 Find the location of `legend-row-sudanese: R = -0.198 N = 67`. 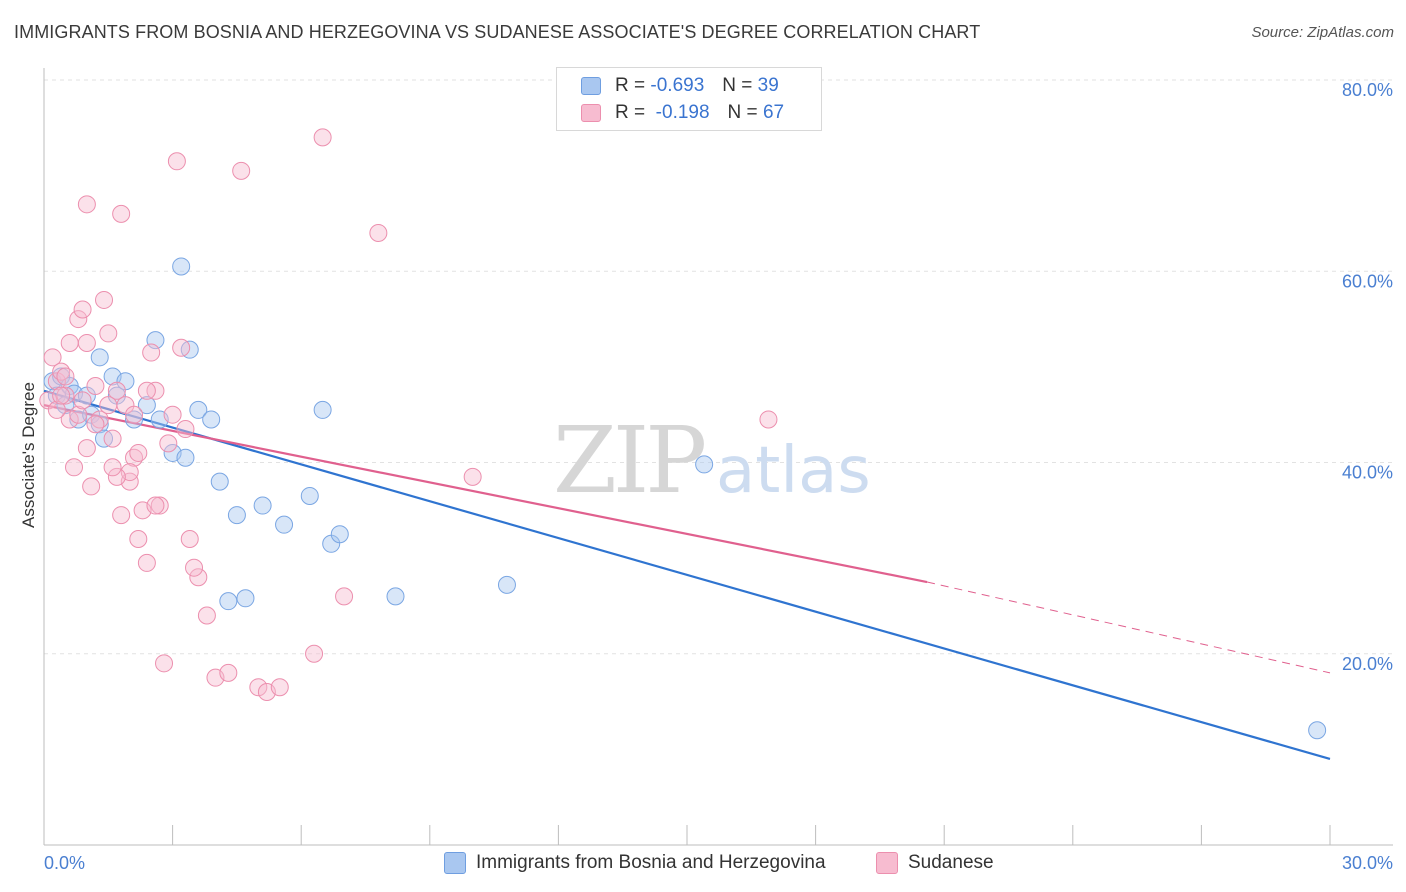

legend-row-sudanese: R = -0.198 N = 67 is located at coordinates (682, 113).